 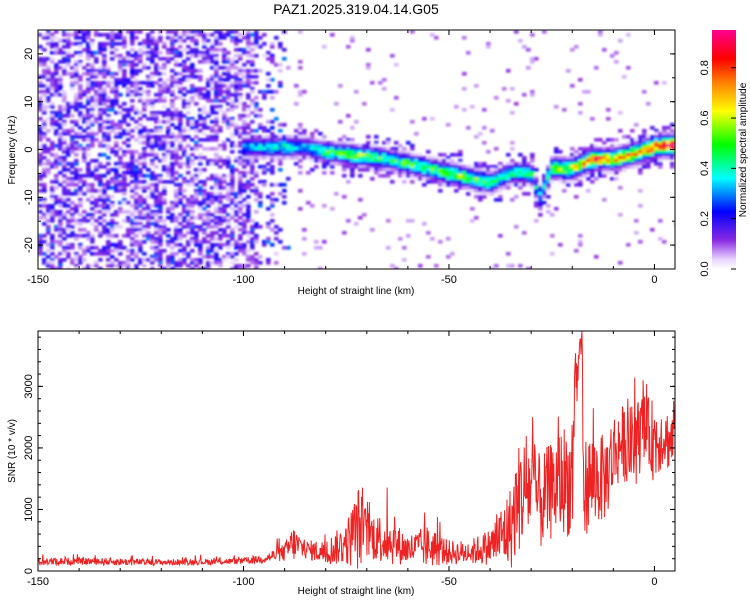 What do you see at coordinates (743, 149) in the screenshot?
I see `colorbar-label: Normalized spectral amplitude` at bounding box center [743, 149].